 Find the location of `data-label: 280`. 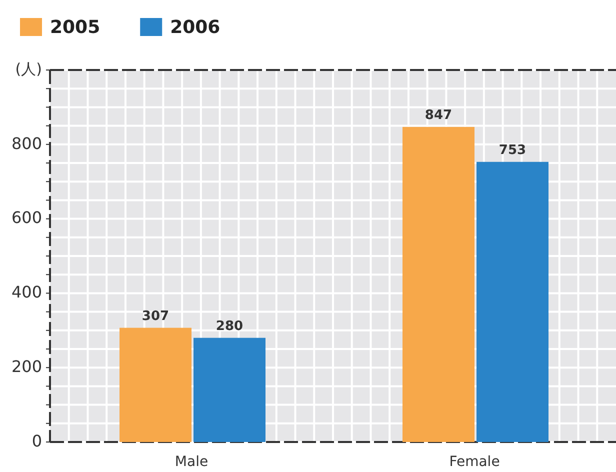

data-label: 280 is located at coordinates (230, 326).